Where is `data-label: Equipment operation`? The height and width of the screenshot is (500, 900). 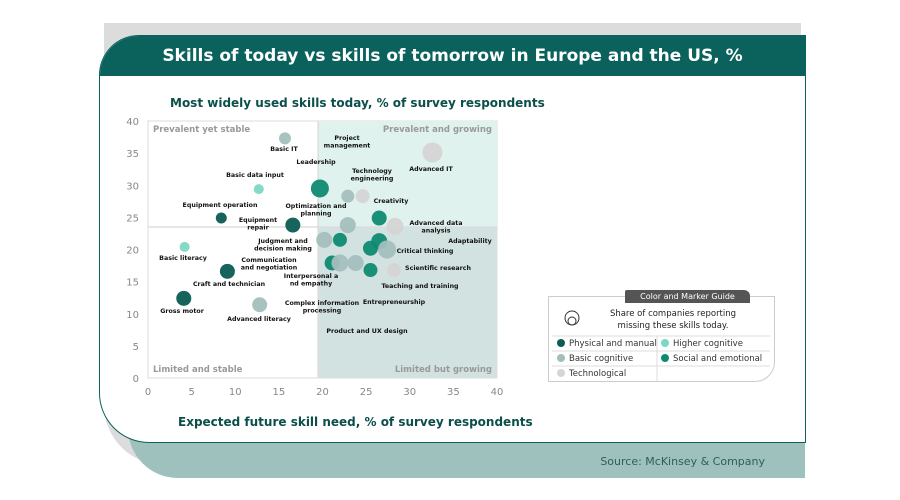
data-label: Equipment operation is located at coordinates (220, 205).